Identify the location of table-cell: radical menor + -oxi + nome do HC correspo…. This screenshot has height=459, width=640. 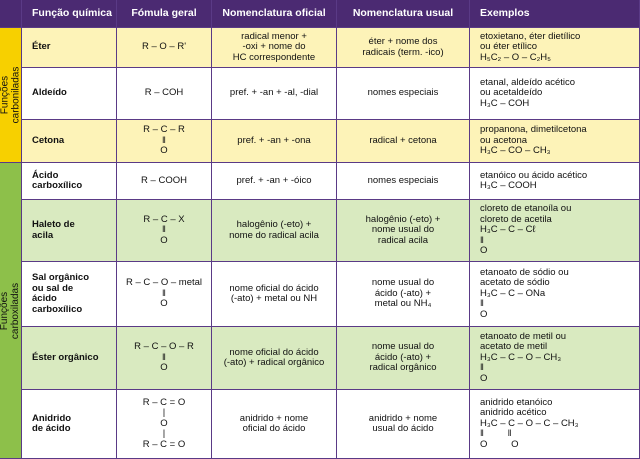
(274, 48).